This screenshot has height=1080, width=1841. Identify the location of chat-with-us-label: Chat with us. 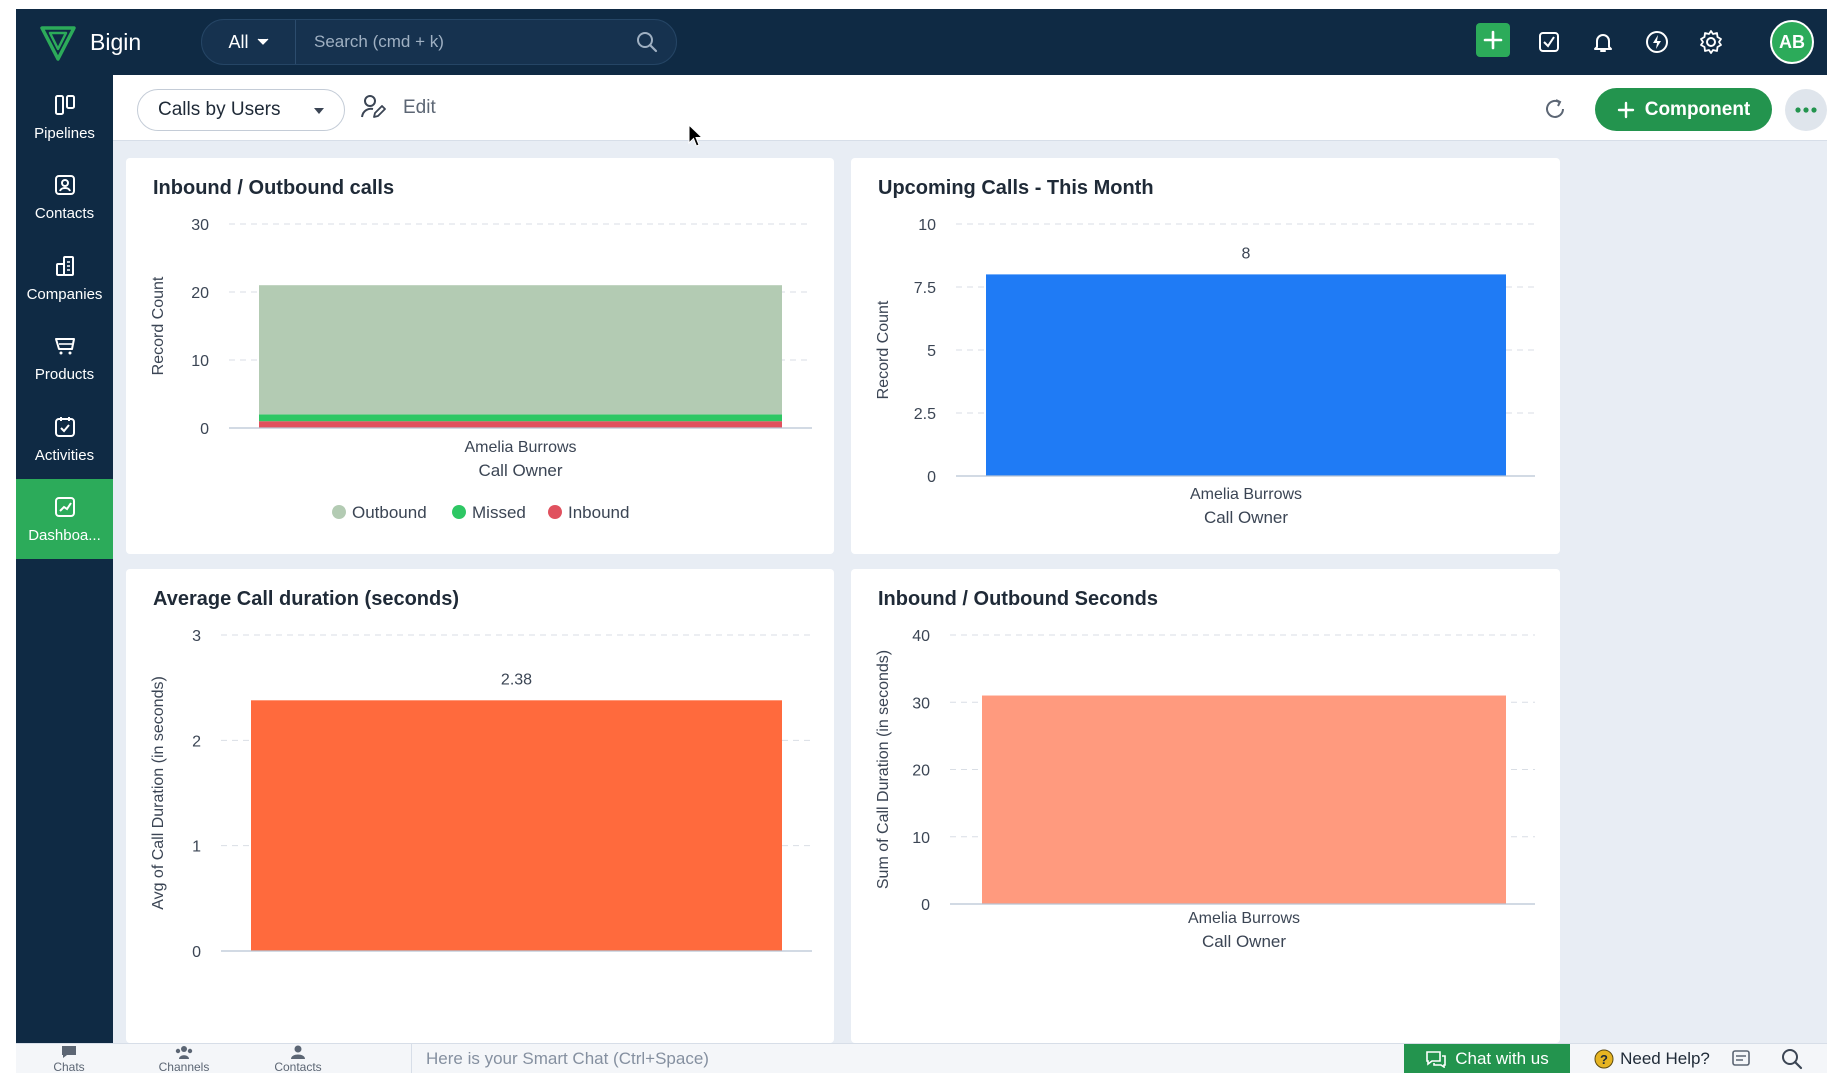
(1502, 1058).